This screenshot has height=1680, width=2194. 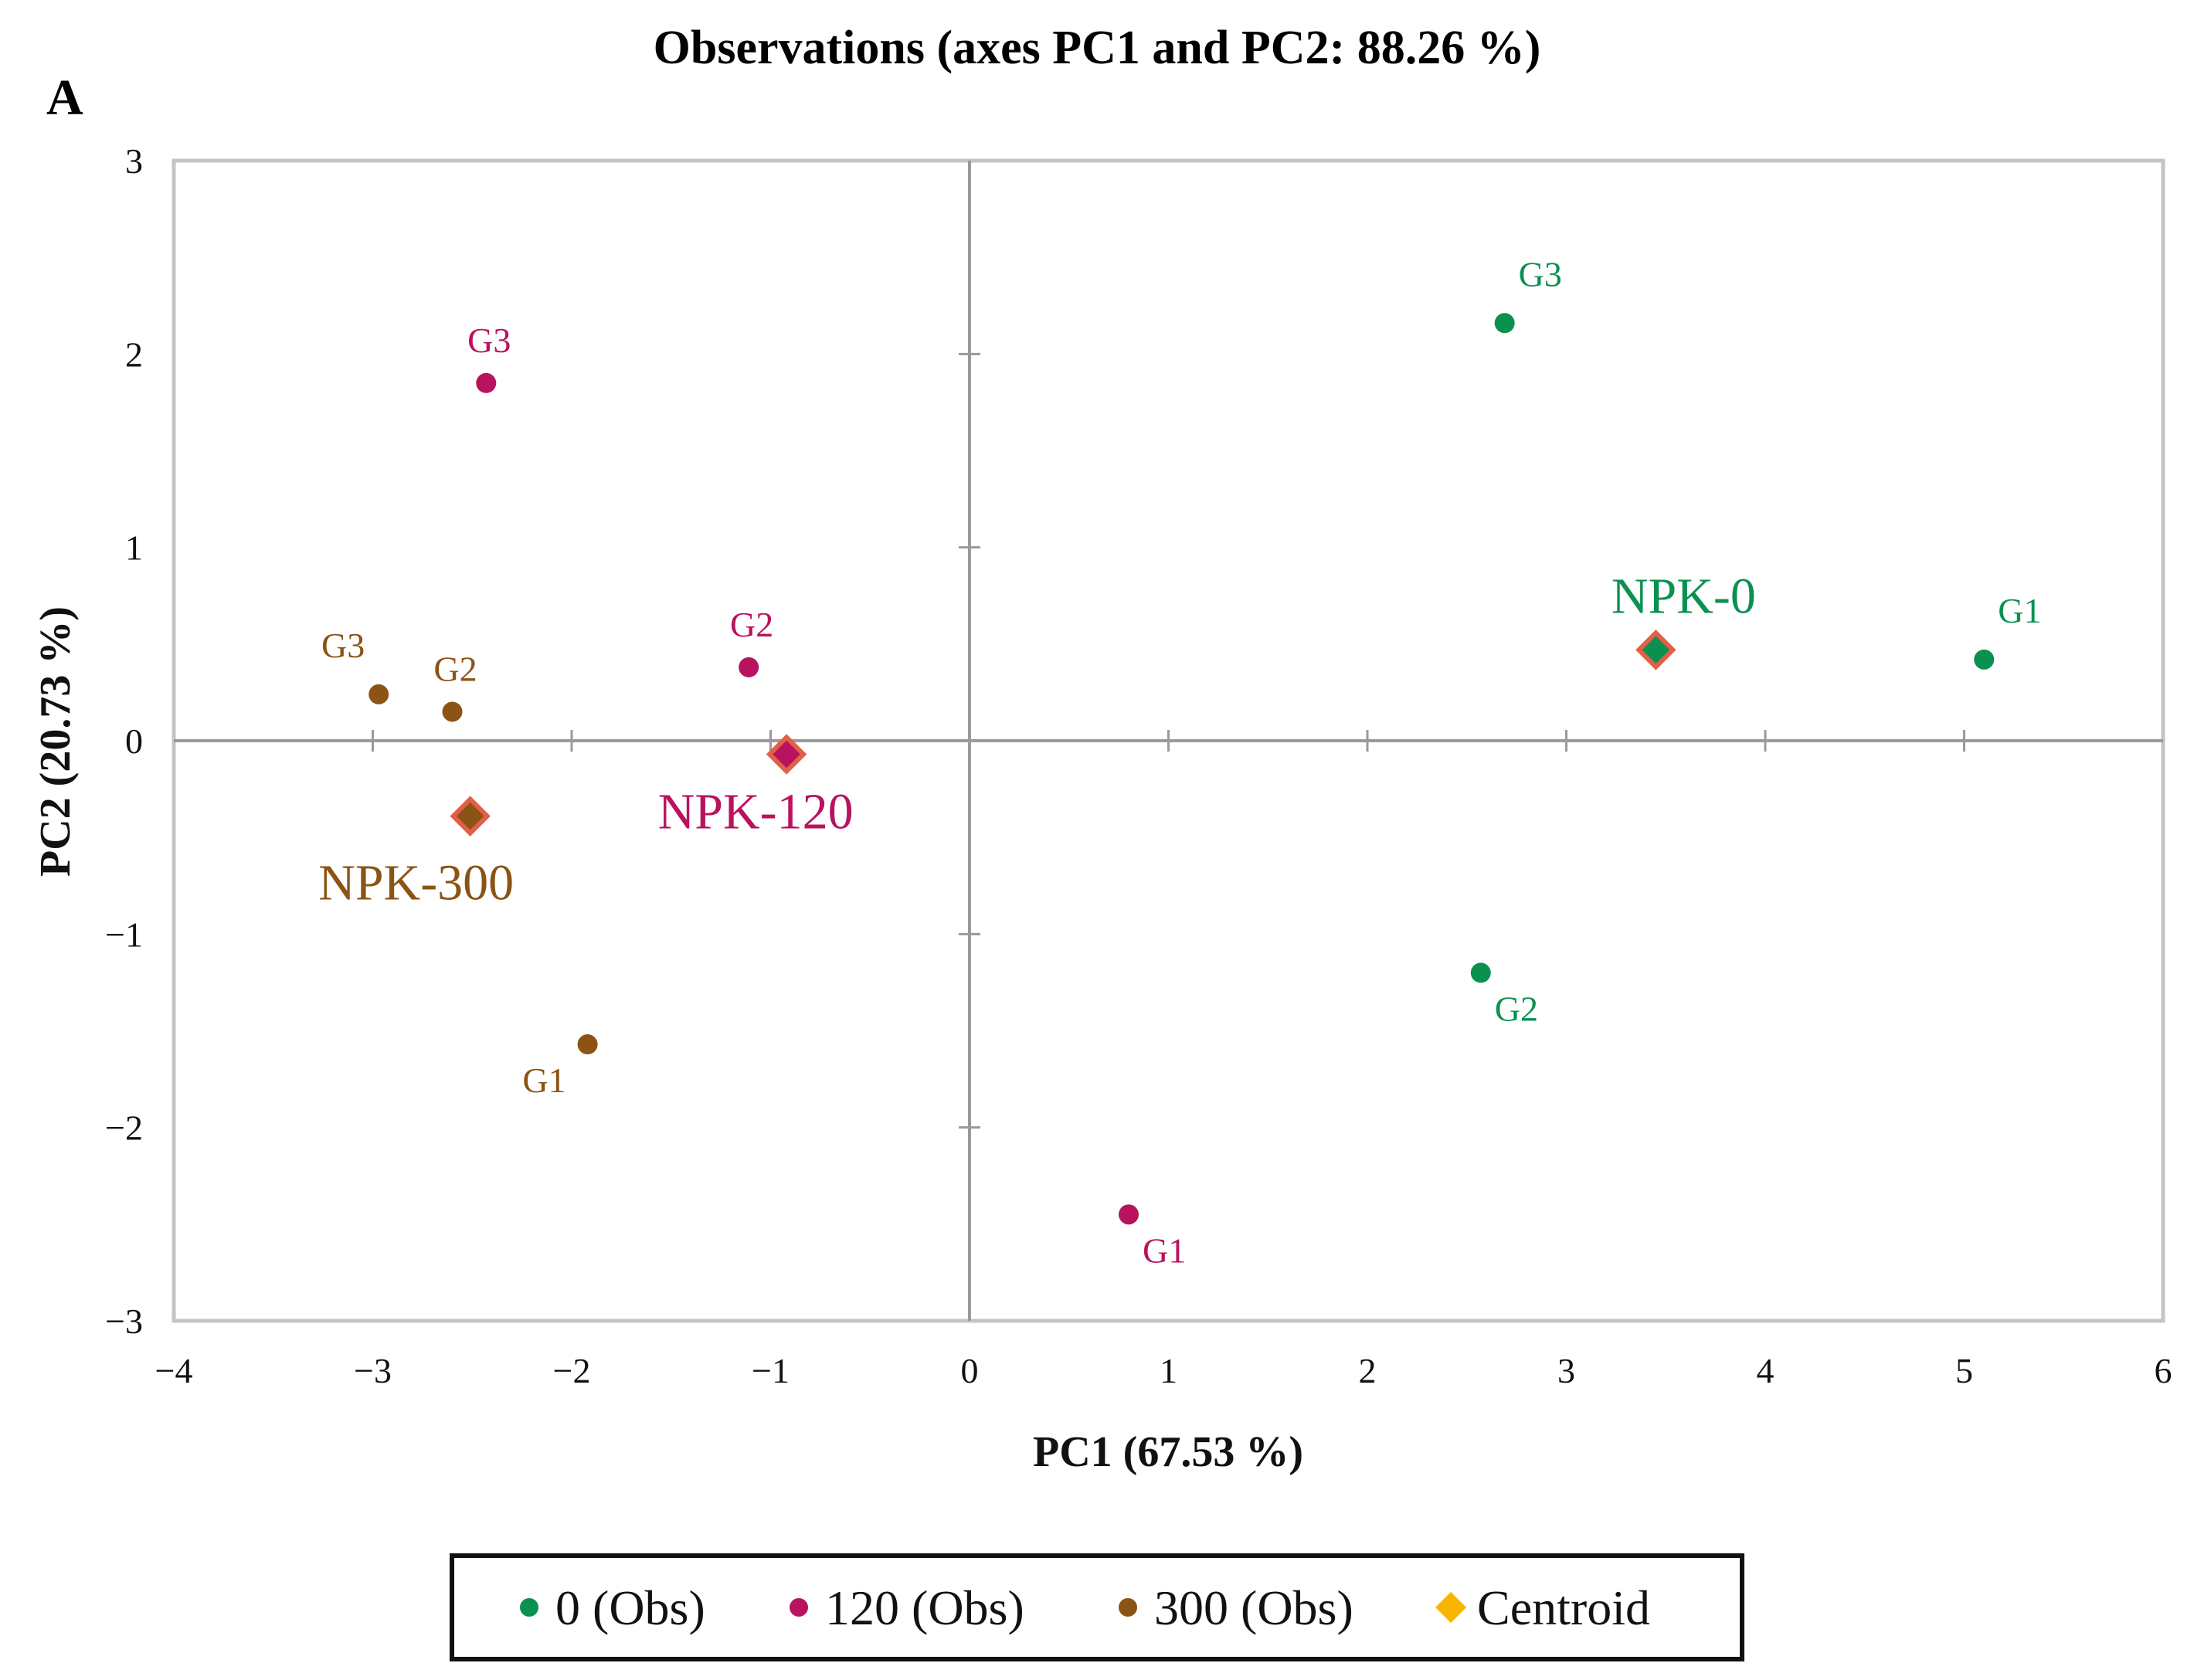 I want to click on y-tick-label: 0, so click(x=134, y=741).